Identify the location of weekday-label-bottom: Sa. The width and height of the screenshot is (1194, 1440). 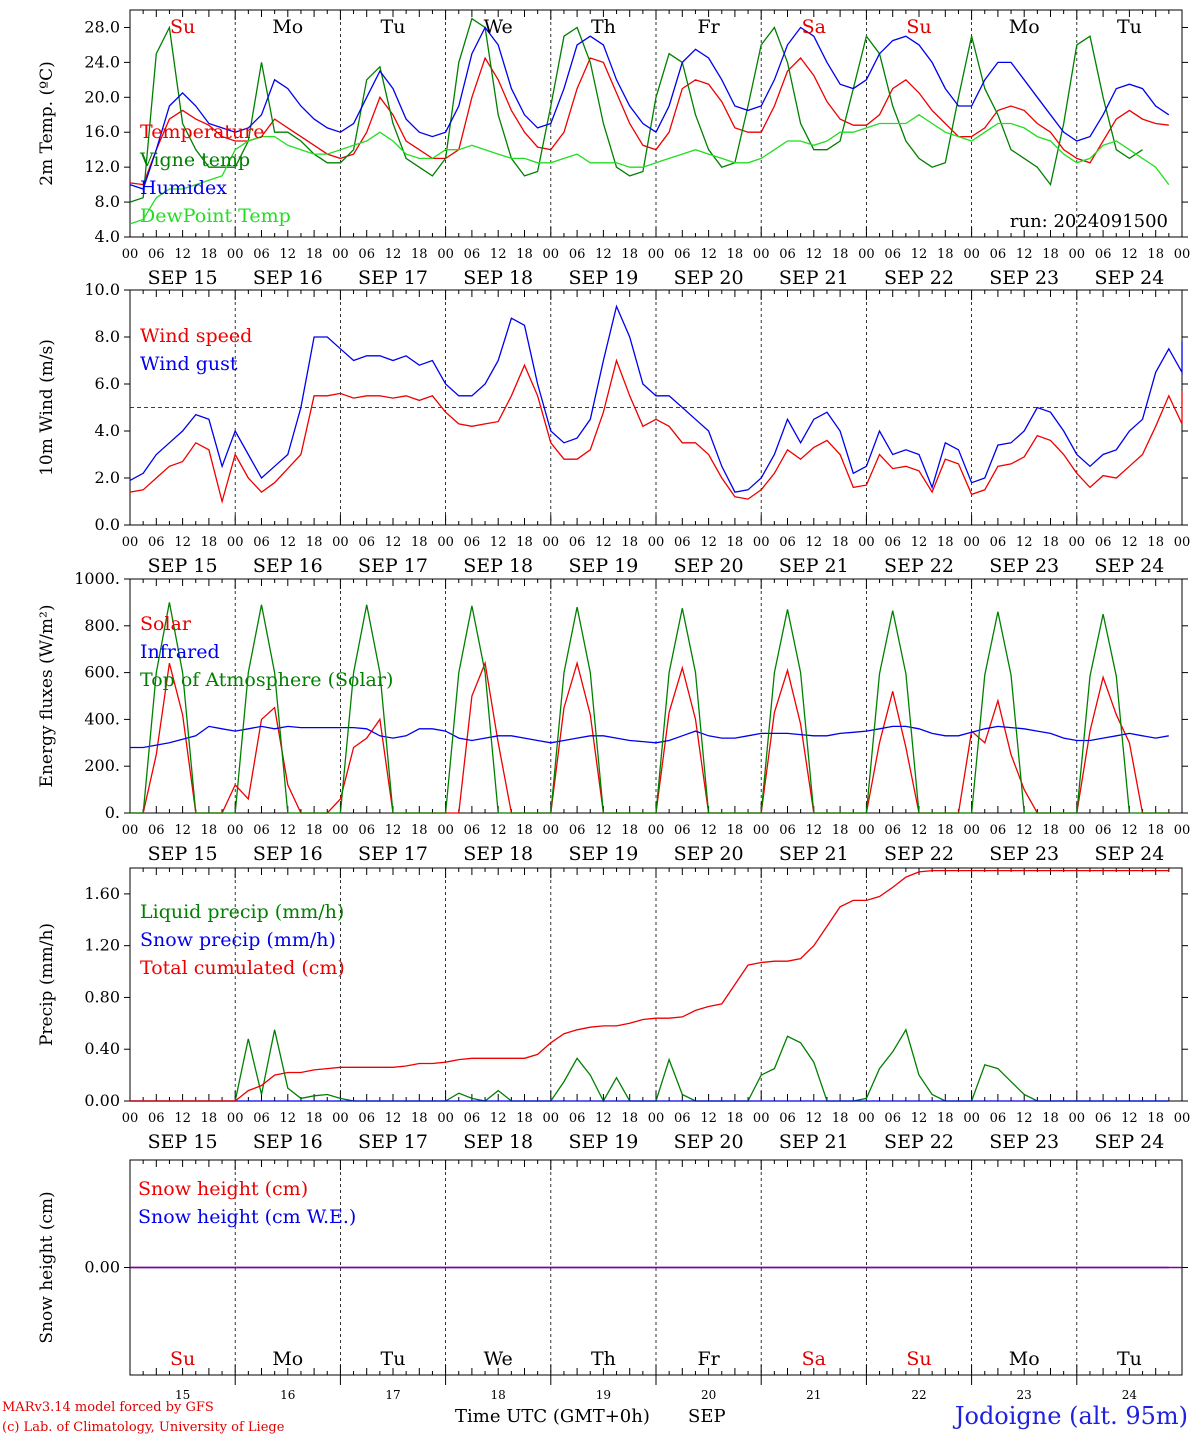
(814, 1359).